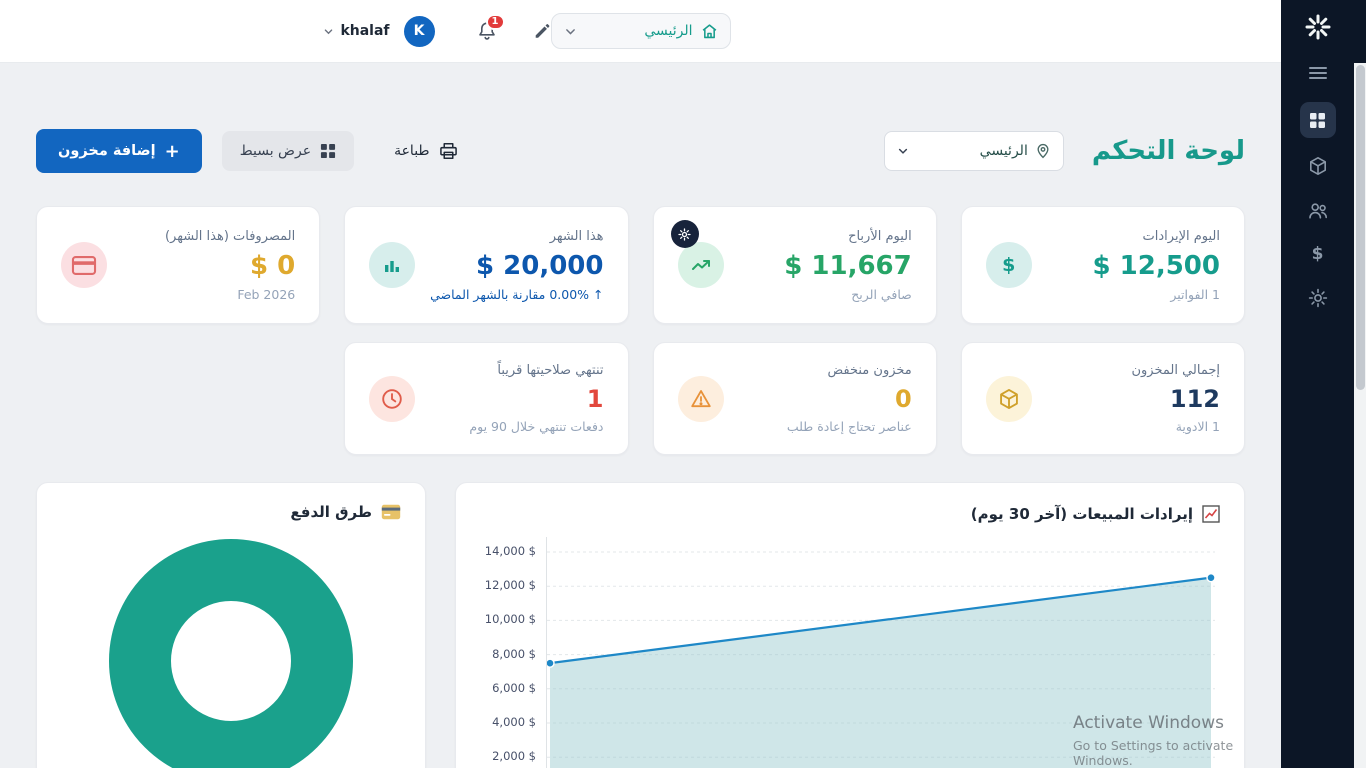  I want to click on stat-title: هذا الشهر, so click(576, 236).